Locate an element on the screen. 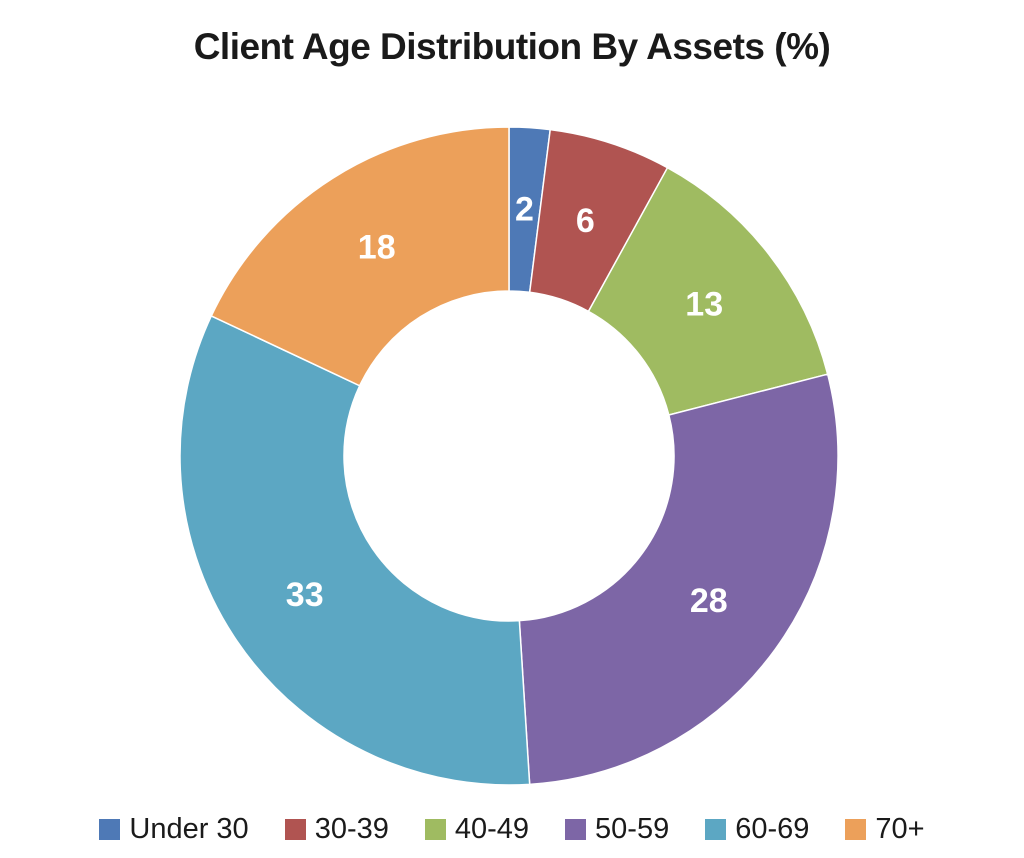  slice-value-label-60-69: 33 is located at coordinates (305, 595).